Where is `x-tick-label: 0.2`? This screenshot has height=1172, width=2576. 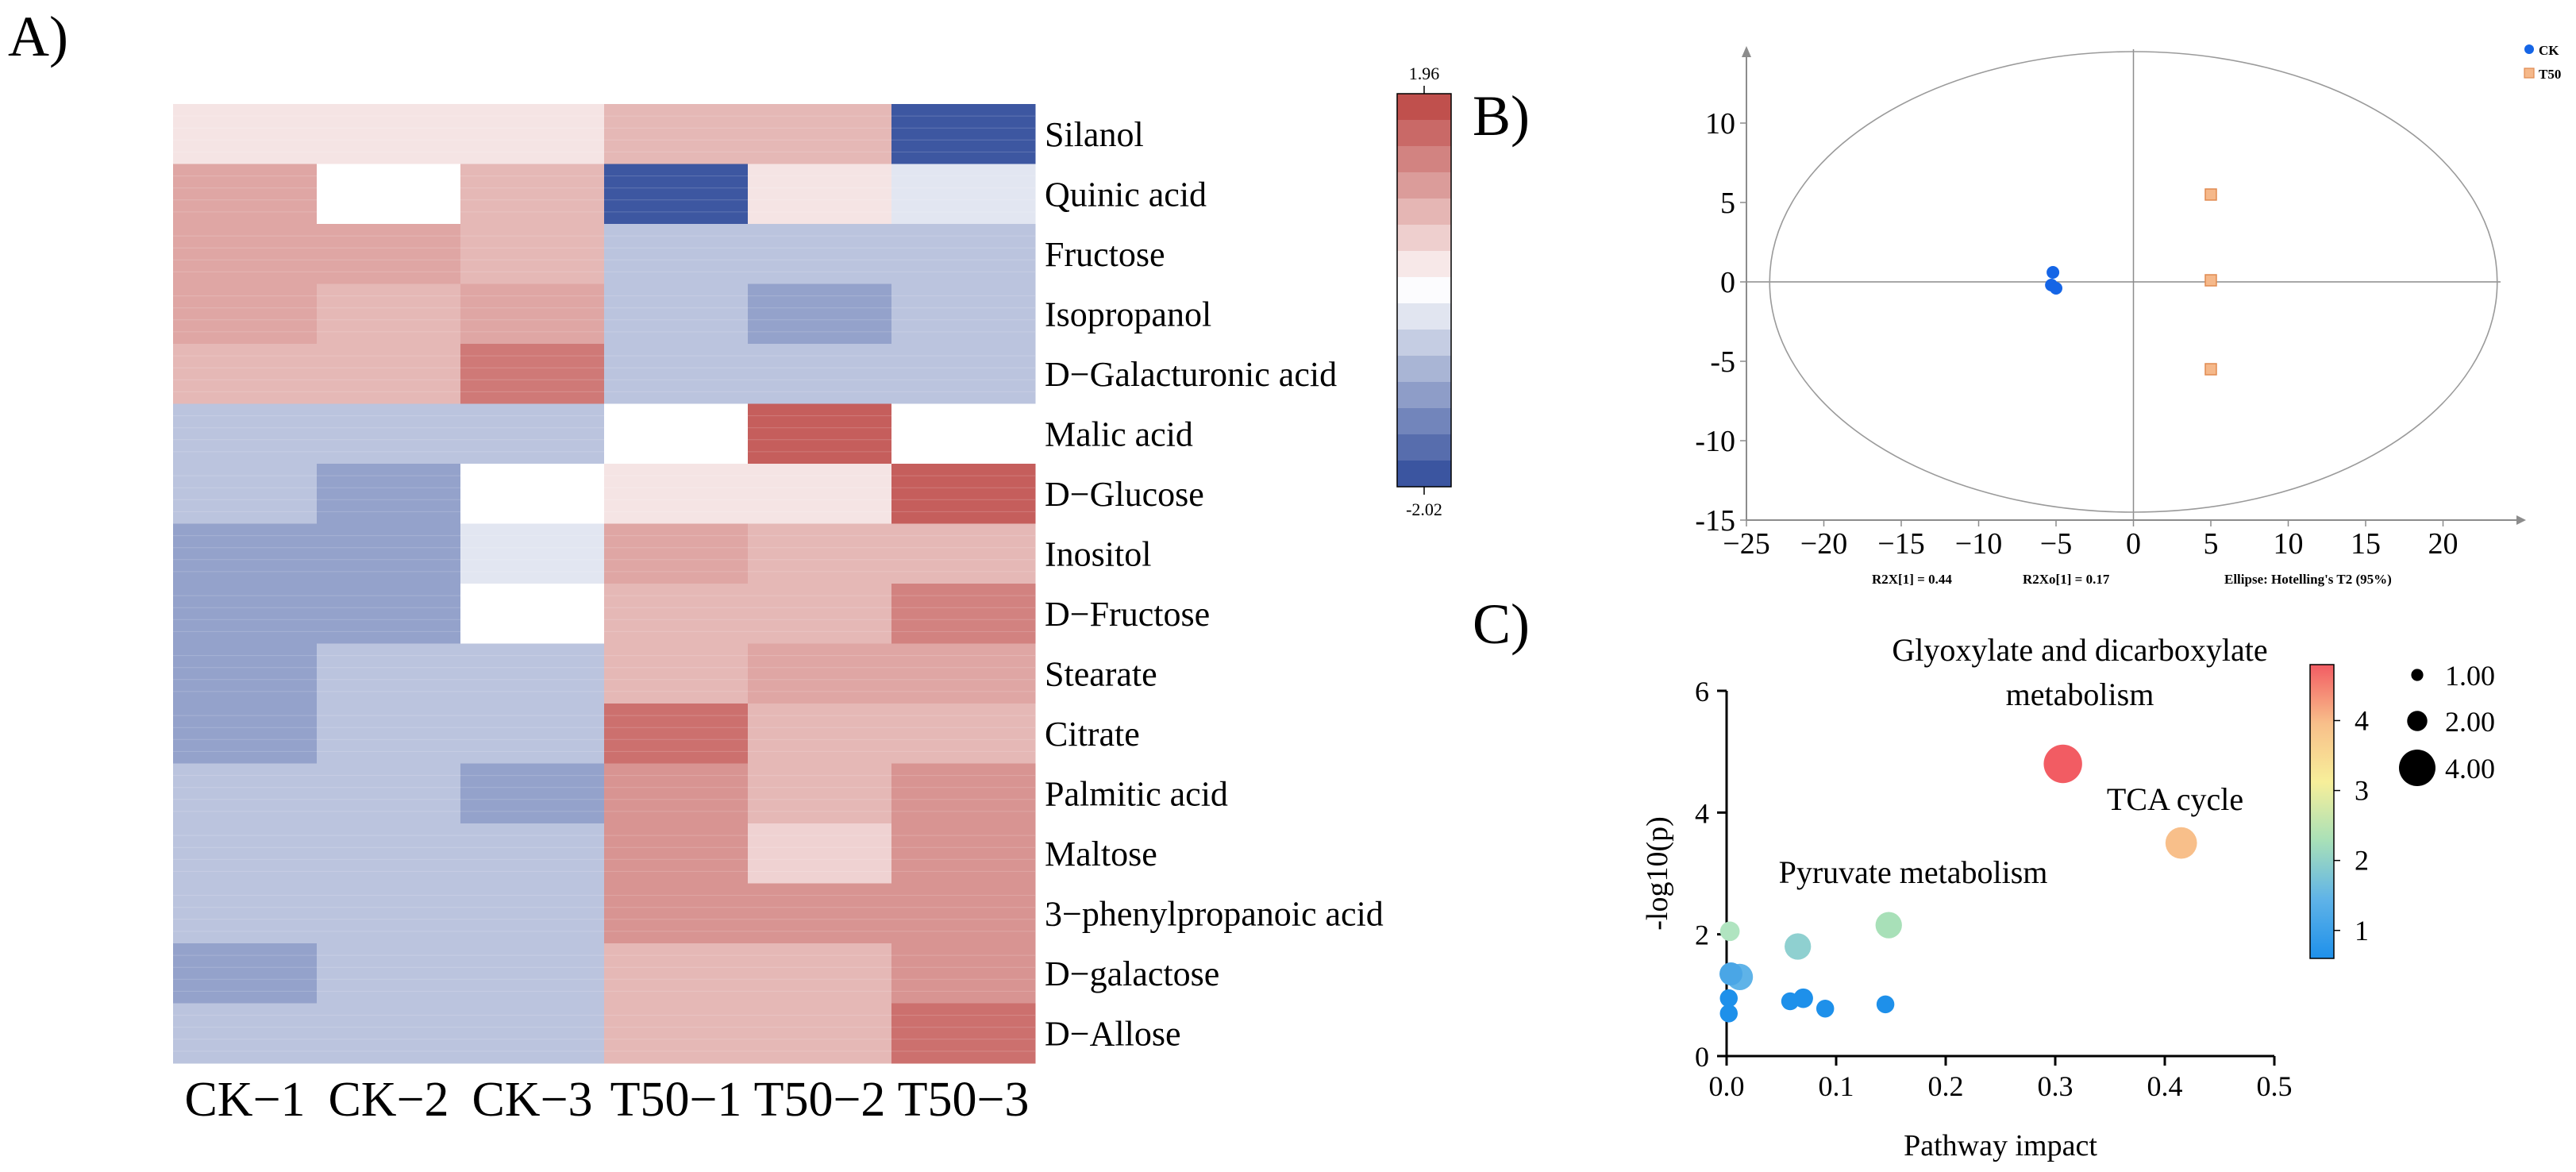
x-tick-label: 0.2 is located at coordinates (1946, 1086).